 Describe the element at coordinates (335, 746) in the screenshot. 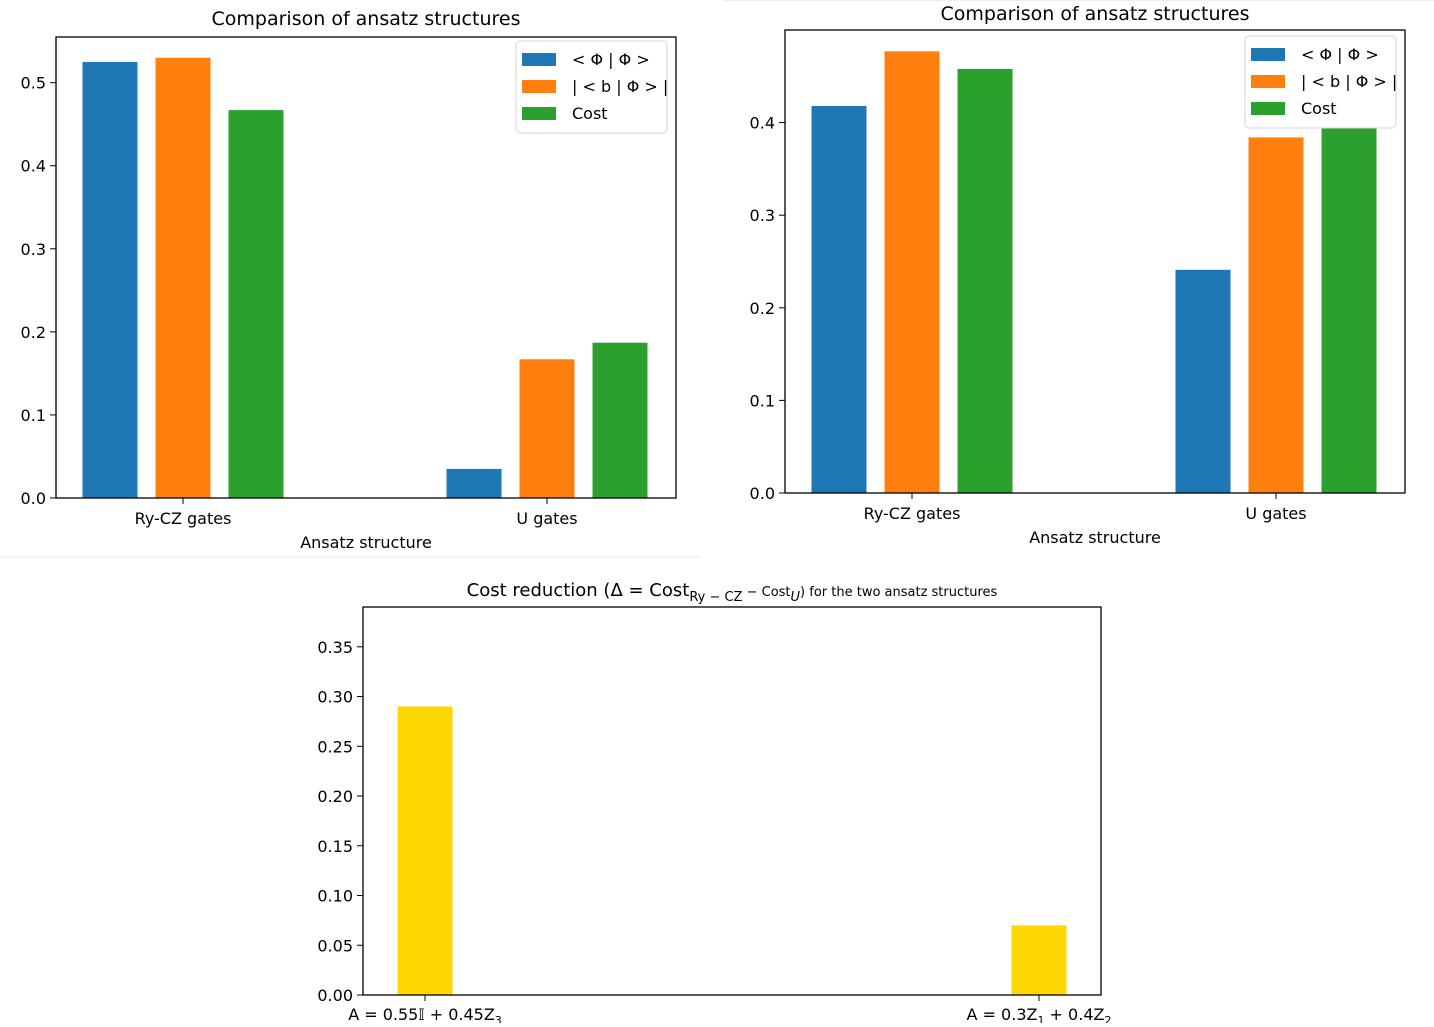

I see `y-tick-label: 0.25` at that location.